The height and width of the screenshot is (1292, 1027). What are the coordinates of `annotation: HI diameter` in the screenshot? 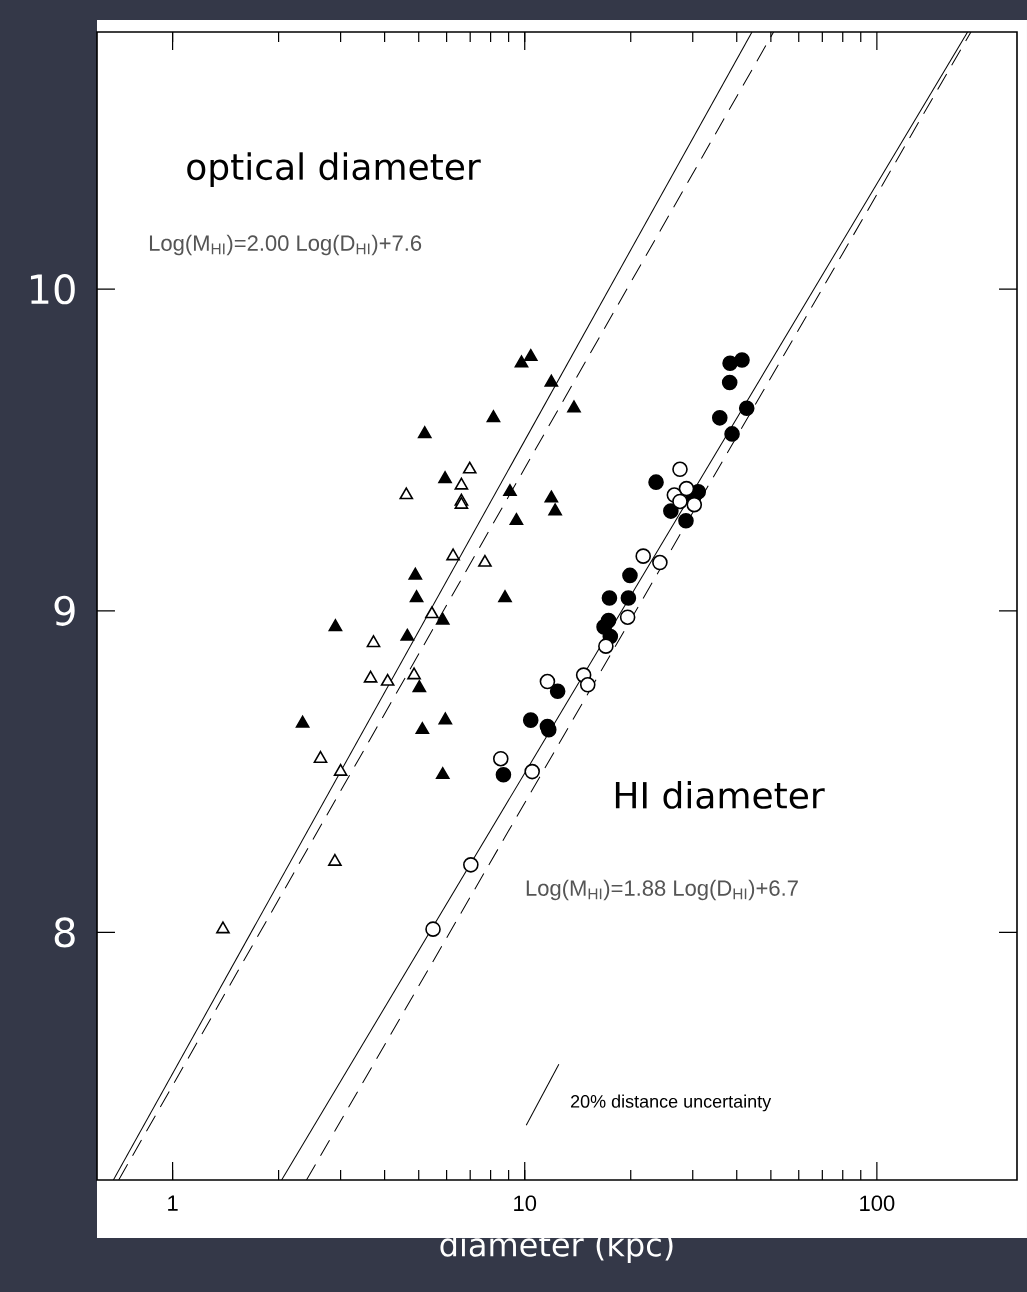 It's located at (720, 795).